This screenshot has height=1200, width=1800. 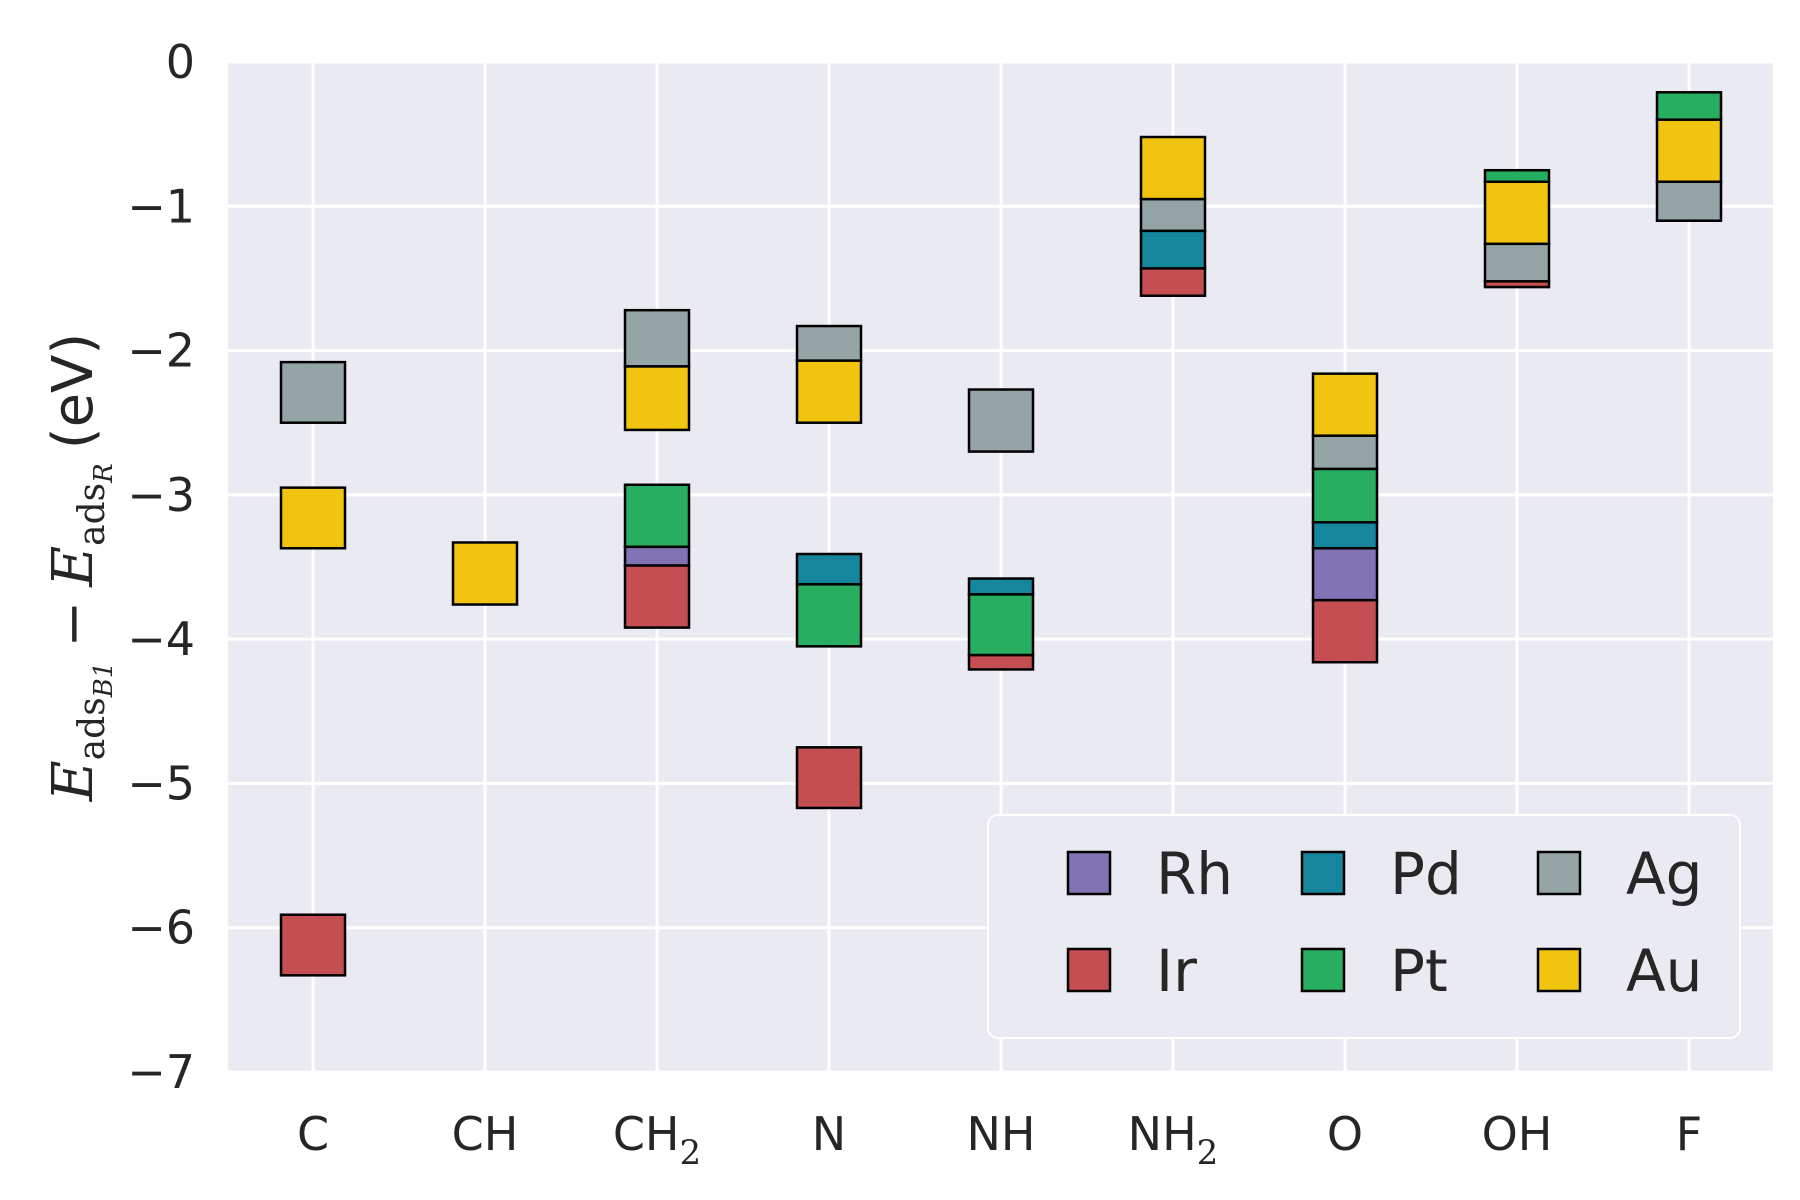 What do you see at coordinates (829, 1134) in the screenshot?
I see `x-tick-label: N` at bounding box center [829, 1134].